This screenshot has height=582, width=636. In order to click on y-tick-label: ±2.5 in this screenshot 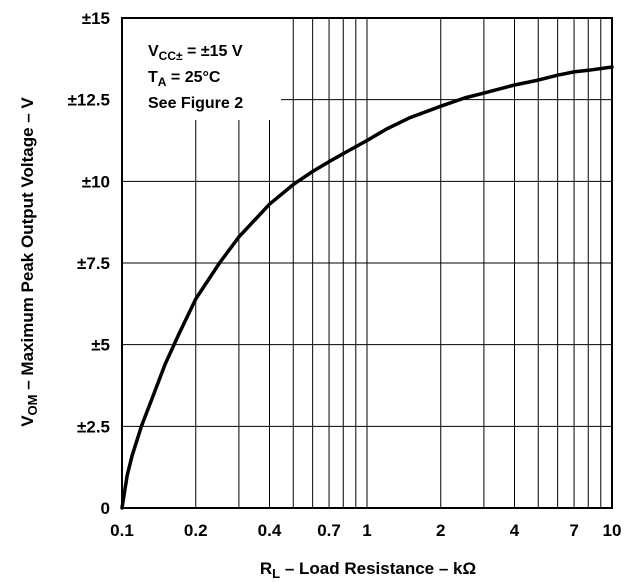, I will do `click(93, 426)`.